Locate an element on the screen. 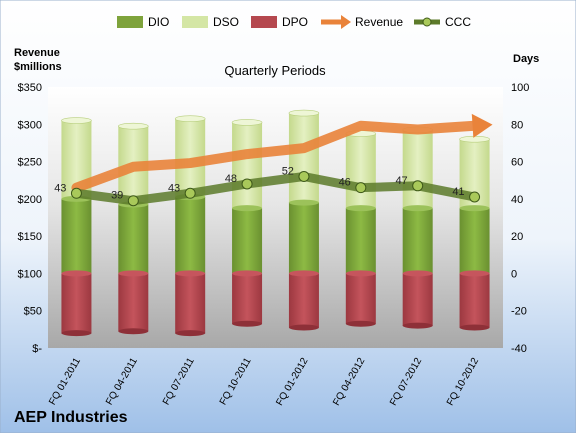 The image size is (576, 438). revenue-series is located at coordinates (282, 153).